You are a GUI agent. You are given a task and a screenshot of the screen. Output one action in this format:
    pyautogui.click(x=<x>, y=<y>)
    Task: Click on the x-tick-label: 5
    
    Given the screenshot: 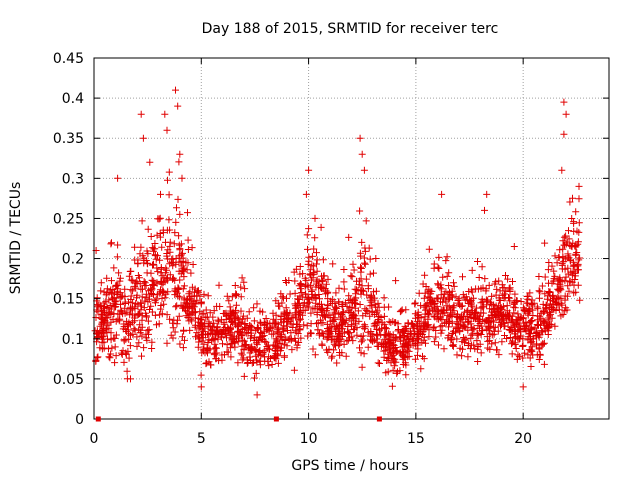 What is the action you would take?
    pyautogui.click(x=201, y=439)
    